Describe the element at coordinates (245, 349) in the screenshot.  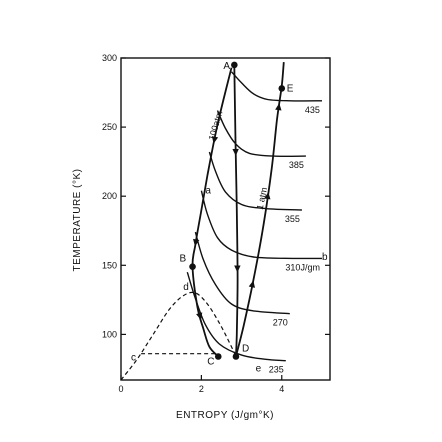
I see `state-point-label: D` at that location.